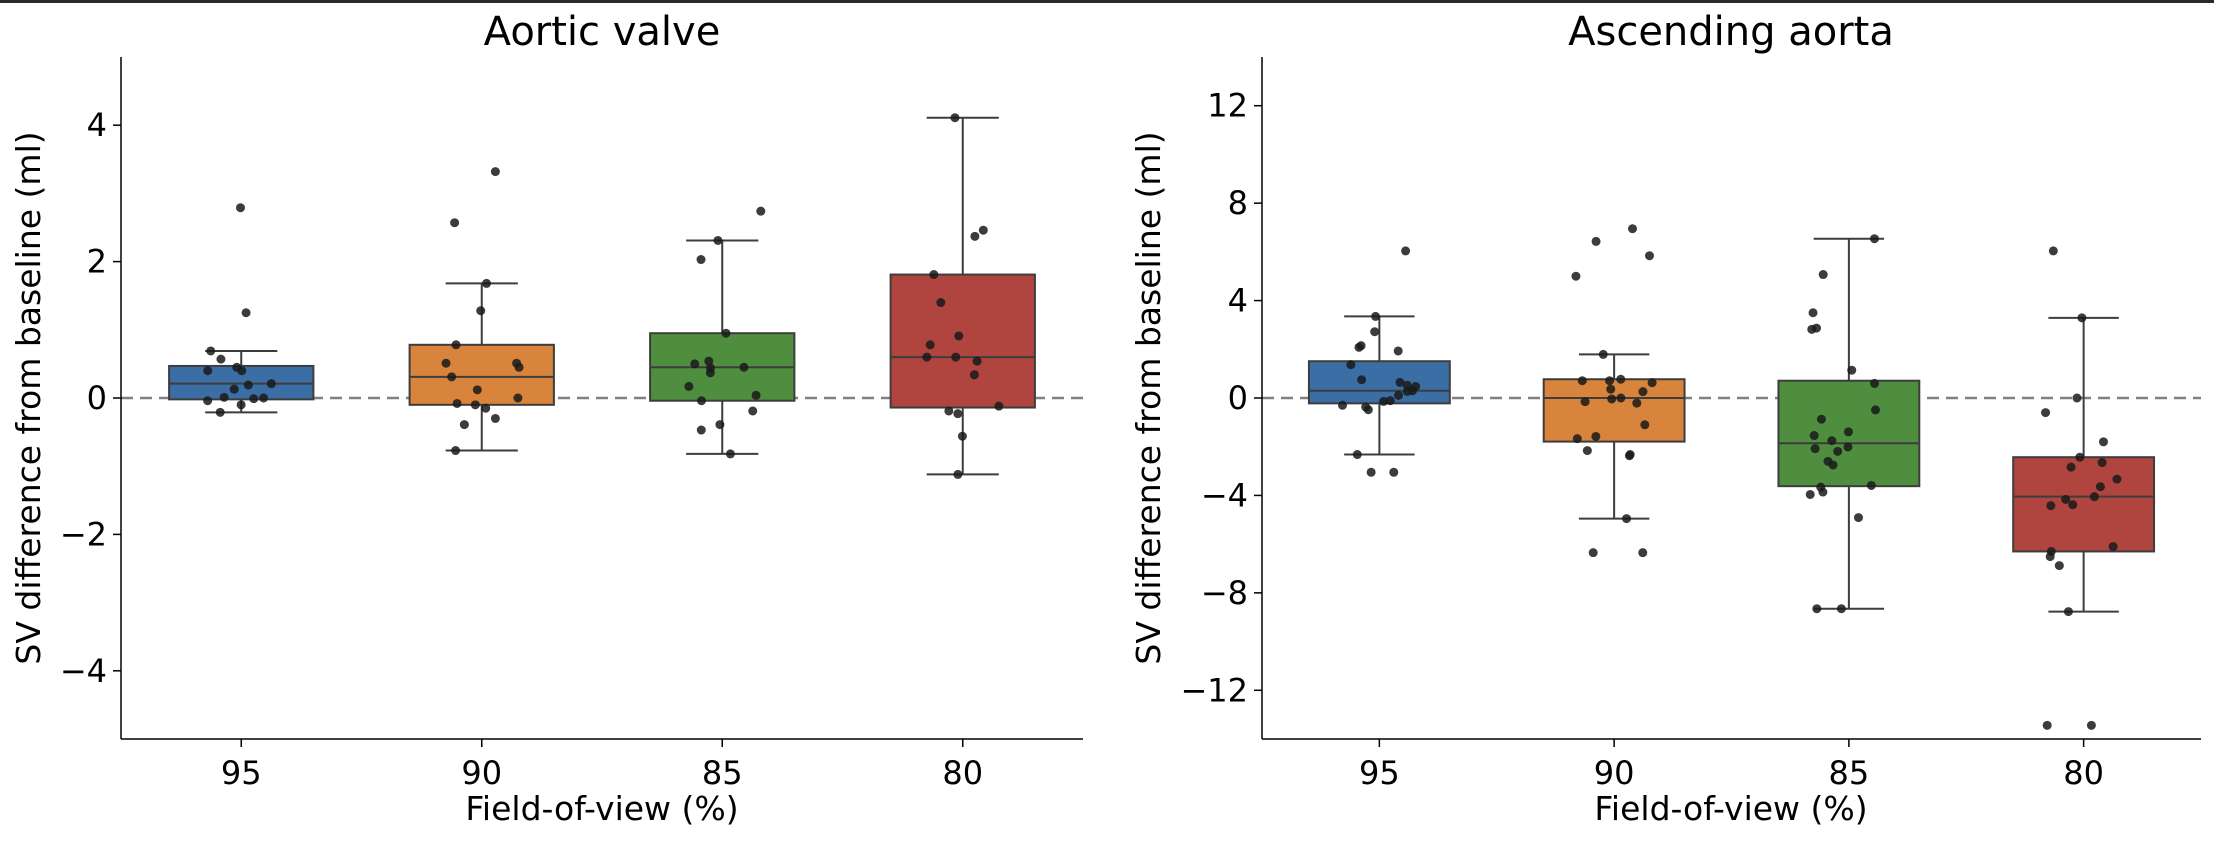  I want to click on y-tick-label: 8, so click(1238, 203).